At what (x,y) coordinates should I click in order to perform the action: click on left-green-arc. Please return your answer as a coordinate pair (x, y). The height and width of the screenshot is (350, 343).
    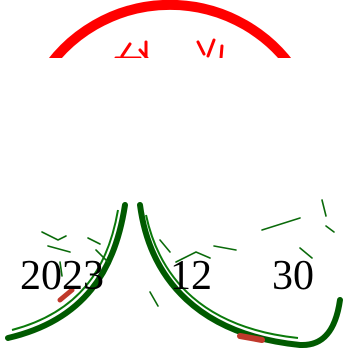
    Looking at the image, I should click on (66, 271).